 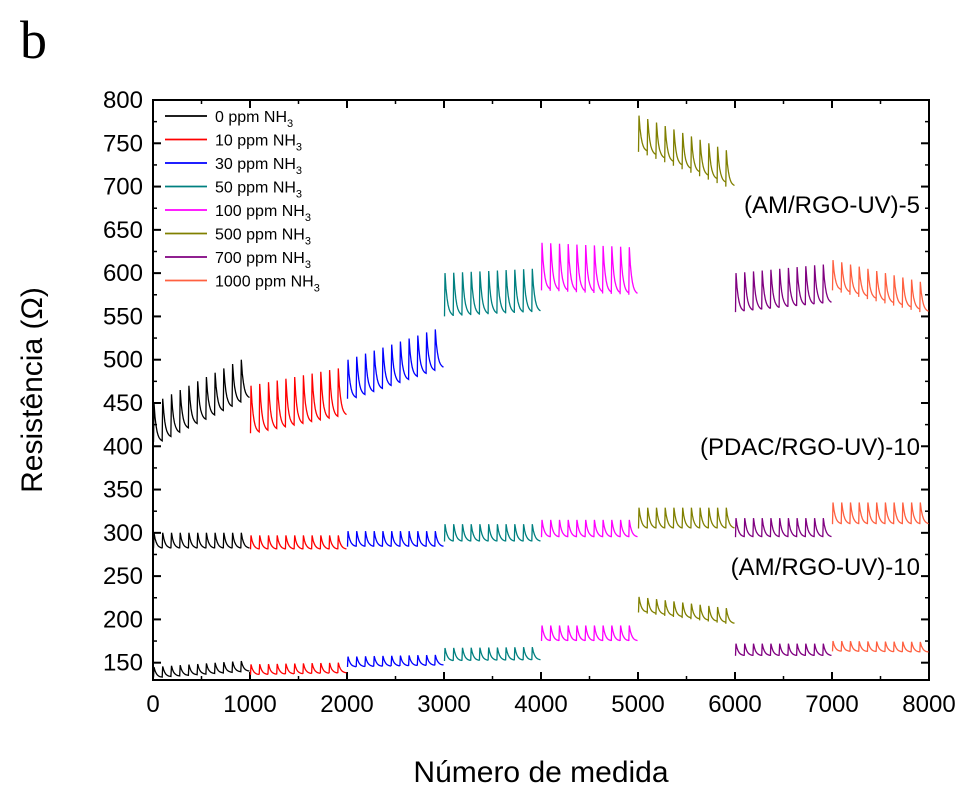 What do you see at coordinates (123, 533) in the screenshot?
I see `y-tick-label: 300` at bounding box center [123, 533].